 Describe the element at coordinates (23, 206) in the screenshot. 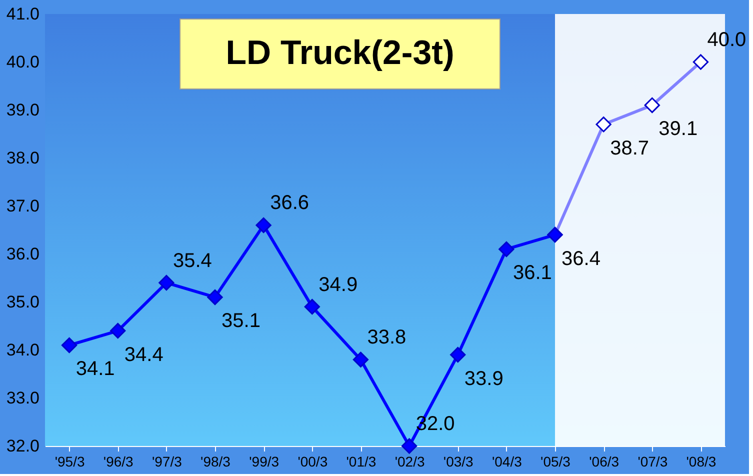

I see `y-tick-label: 37.0` at that location.